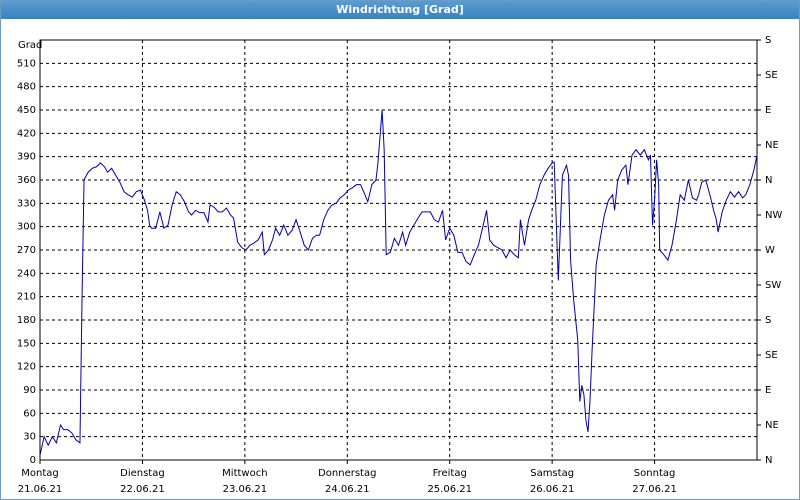 The height and width of the screenshot is (500, 800). What do you see at coordinates (30, 45) in the screenshot?
I see `y-axis-label: Grad` at bounding box center [30, 45].